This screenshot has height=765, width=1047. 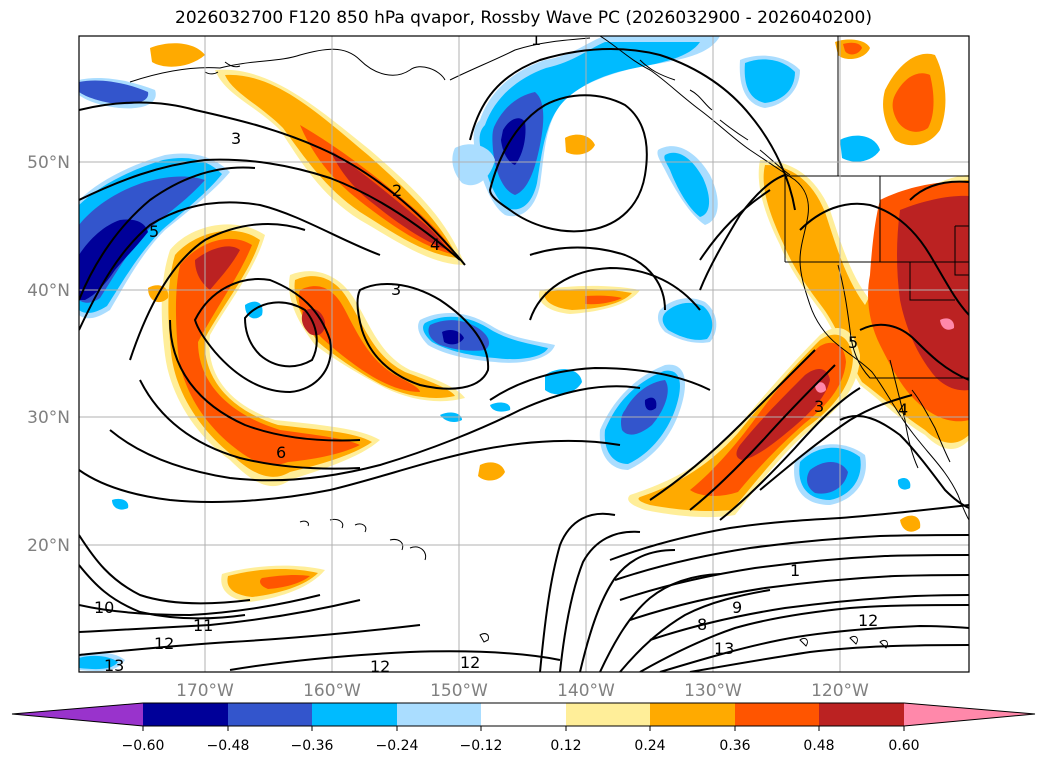 What do you see at coordinates (586, 691) in the screenshot?
I see `lon-label: 140°W` at bounding box center [586, 691].